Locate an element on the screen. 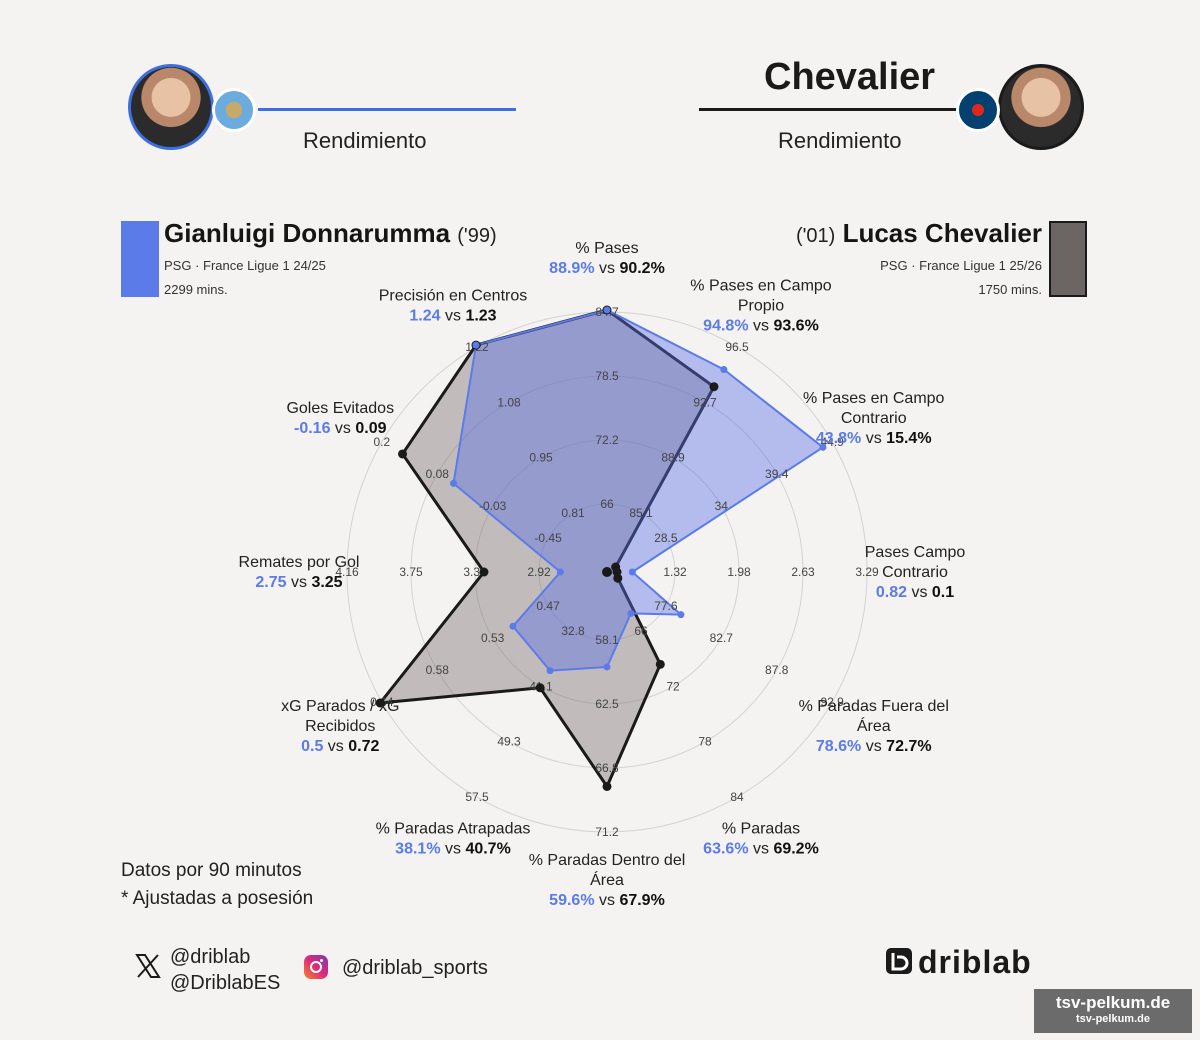  player-name-right-text: Lucas Chevalier is located at coordinates (942, 233).